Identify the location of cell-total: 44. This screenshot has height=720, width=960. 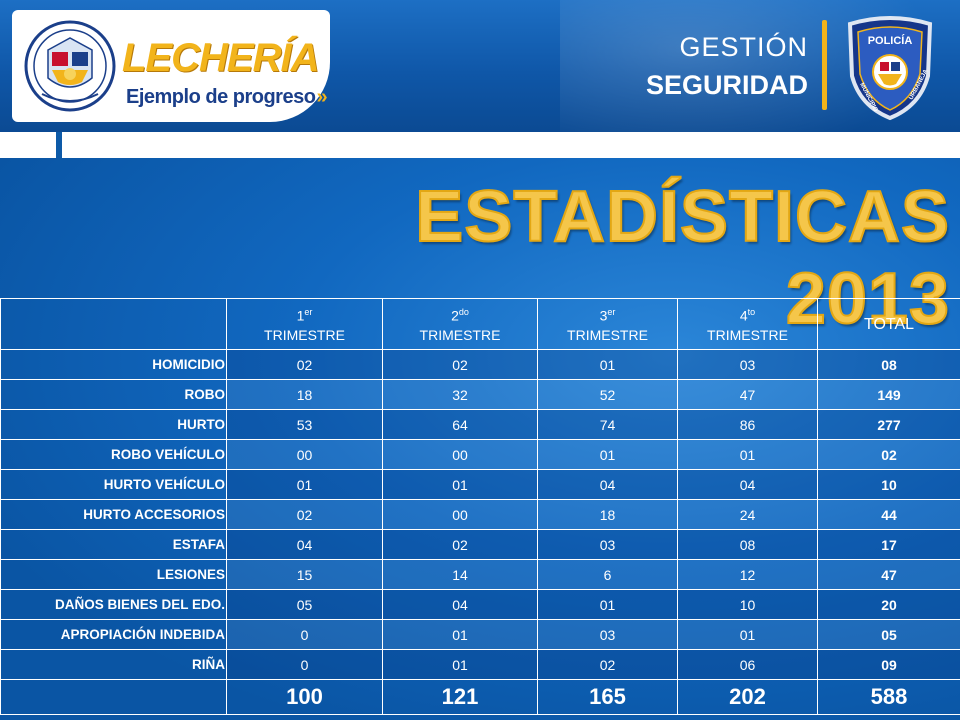
(888, 514).